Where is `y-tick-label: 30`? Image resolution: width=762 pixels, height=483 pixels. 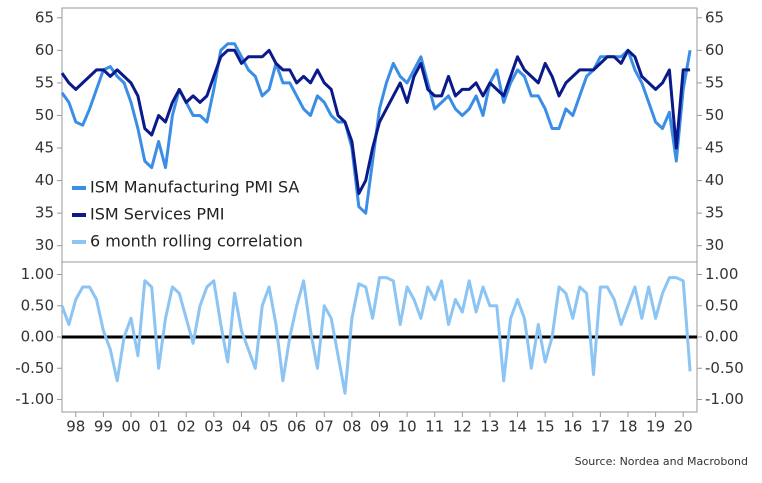
y-tick-label: 30 is located at coordinates (44, 245).